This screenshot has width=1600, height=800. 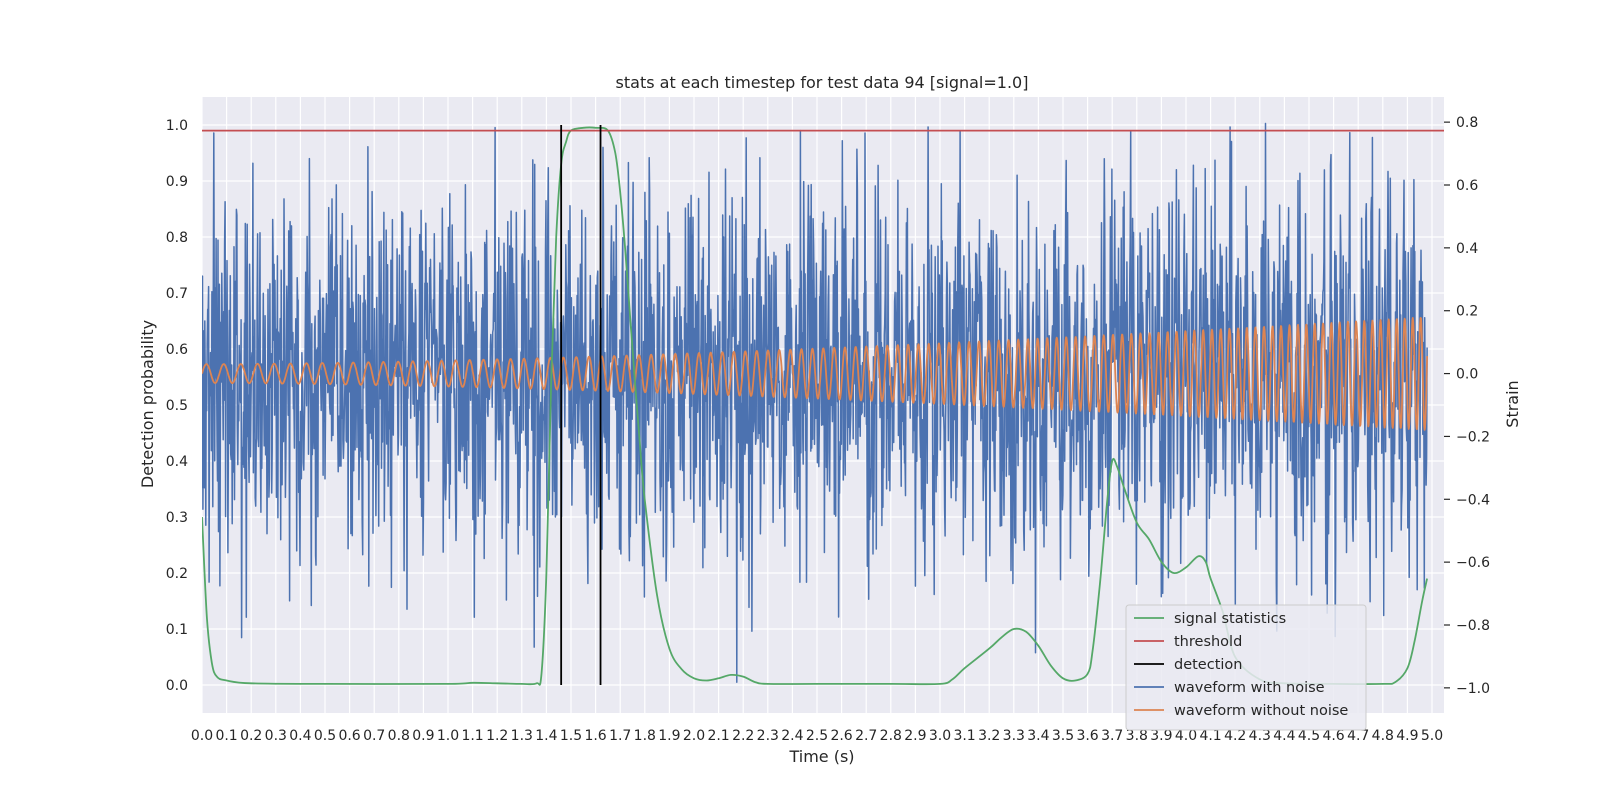 I want to click on y-tick-label: 0.7, so click(x=177, y=294).